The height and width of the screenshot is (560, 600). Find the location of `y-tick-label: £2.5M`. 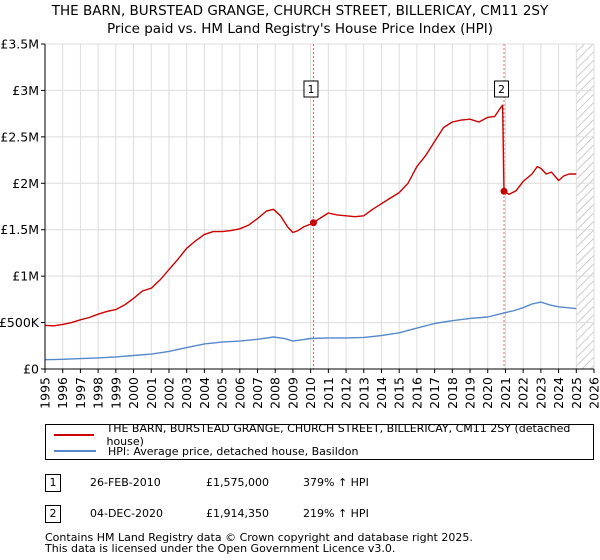

y-tick-label: £2.5M is located at coordinates (19, 136).